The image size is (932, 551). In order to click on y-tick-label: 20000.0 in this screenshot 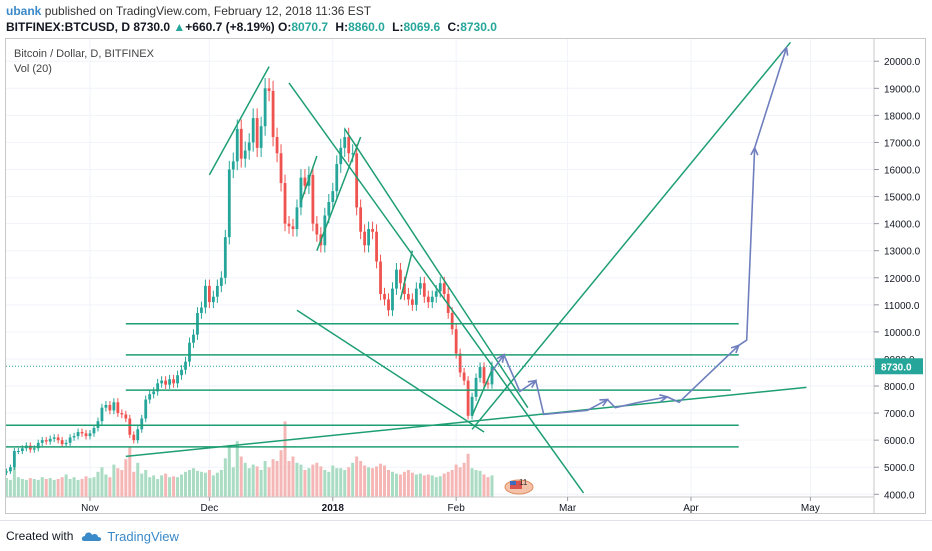, I will do `click(902, 62)`.